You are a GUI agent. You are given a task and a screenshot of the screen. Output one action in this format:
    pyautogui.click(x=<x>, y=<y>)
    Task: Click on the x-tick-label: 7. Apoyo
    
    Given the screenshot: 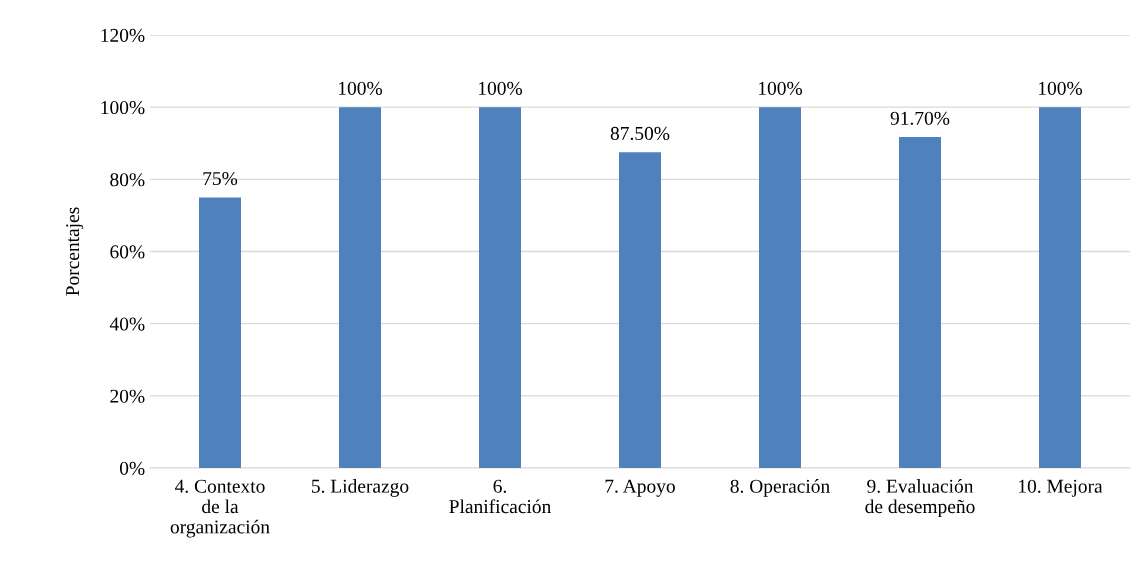 What is the action you would take?
    pyautogui.click(x=640, y=488)
    